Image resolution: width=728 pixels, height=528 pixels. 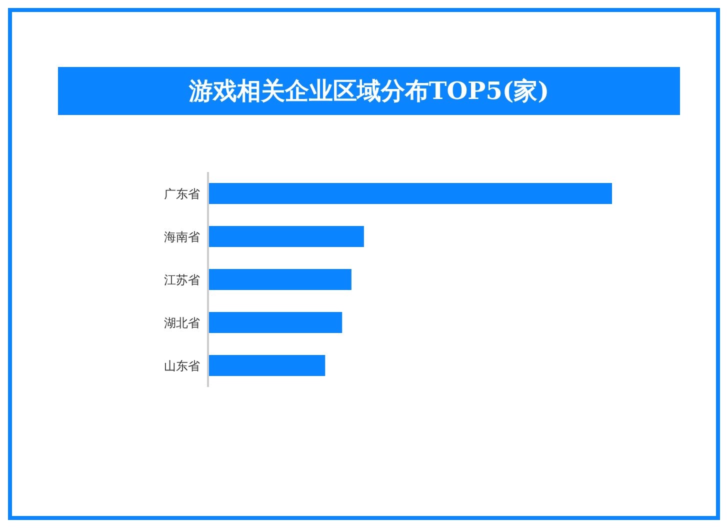 What do you see at coordinates (182, 279) in the screenshot?
I see `y-tick-label: 江苏省` at bounding box center [182, 279].